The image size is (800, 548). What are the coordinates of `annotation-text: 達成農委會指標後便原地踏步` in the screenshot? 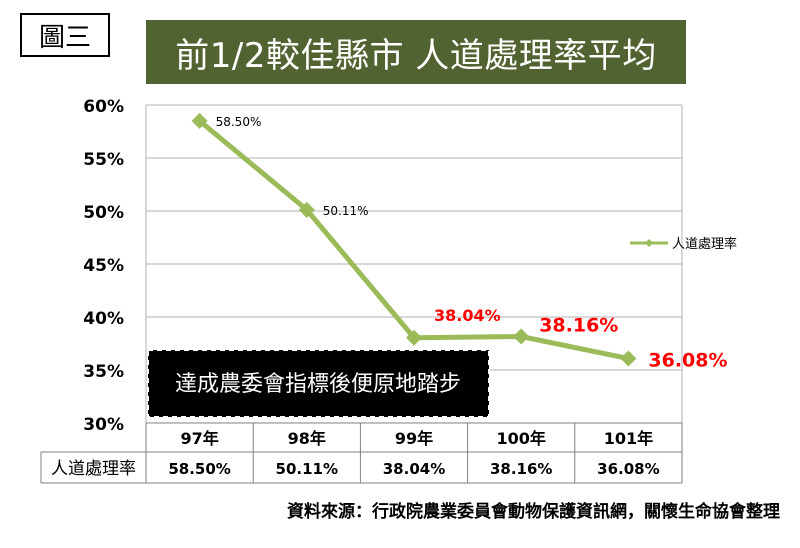 It's located at (318, 384).